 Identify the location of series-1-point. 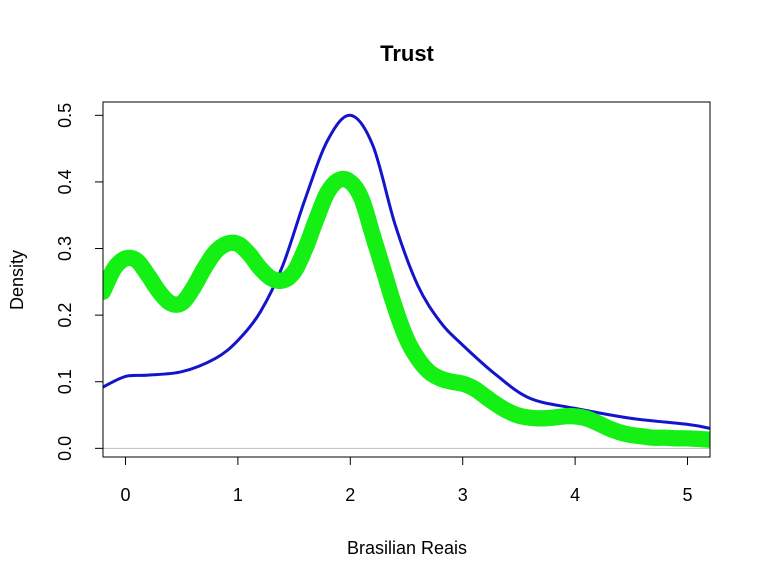
(705, 439).